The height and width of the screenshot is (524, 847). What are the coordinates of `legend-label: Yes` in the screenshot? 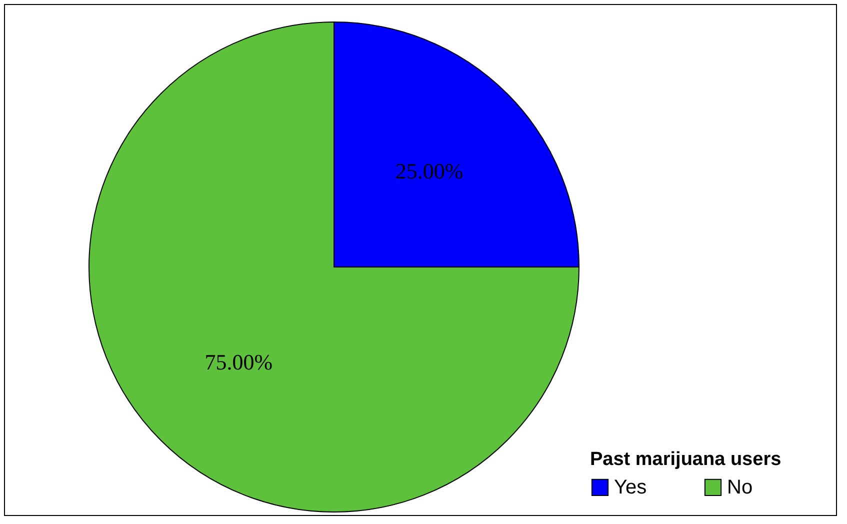 It's located at (630, 487).